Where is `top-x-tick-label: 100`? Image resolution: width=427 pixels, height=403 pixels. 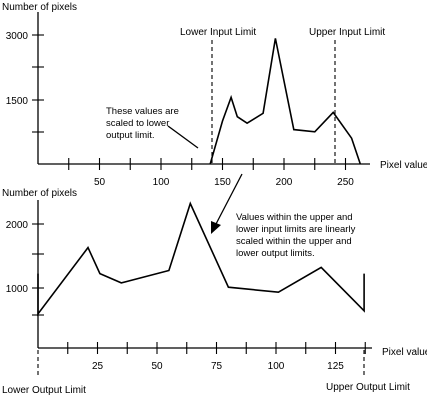
top-x-tick-label: 100 is located at coordinates (161, 182).